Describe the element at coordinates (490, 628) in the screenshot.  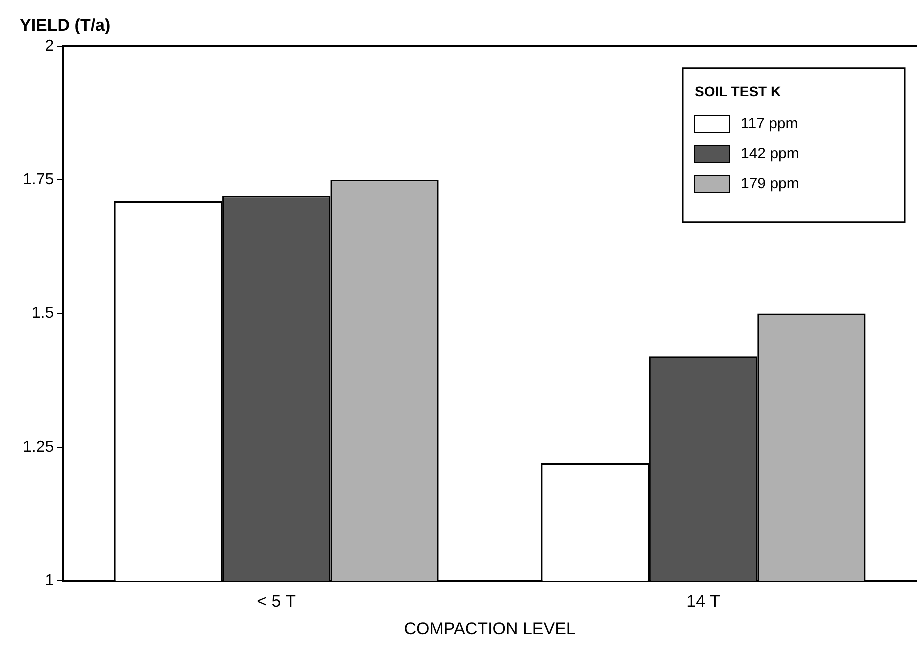
I see `x-axis-title: COMPACTION LEVEL` at that location.